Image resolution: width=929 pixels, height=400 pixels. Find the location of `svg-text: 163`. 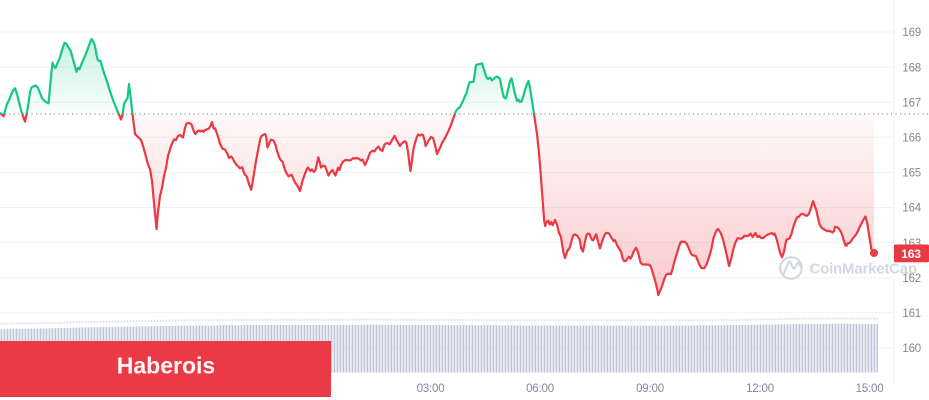

svg-text: 163 is located at coordinates (911, 254).